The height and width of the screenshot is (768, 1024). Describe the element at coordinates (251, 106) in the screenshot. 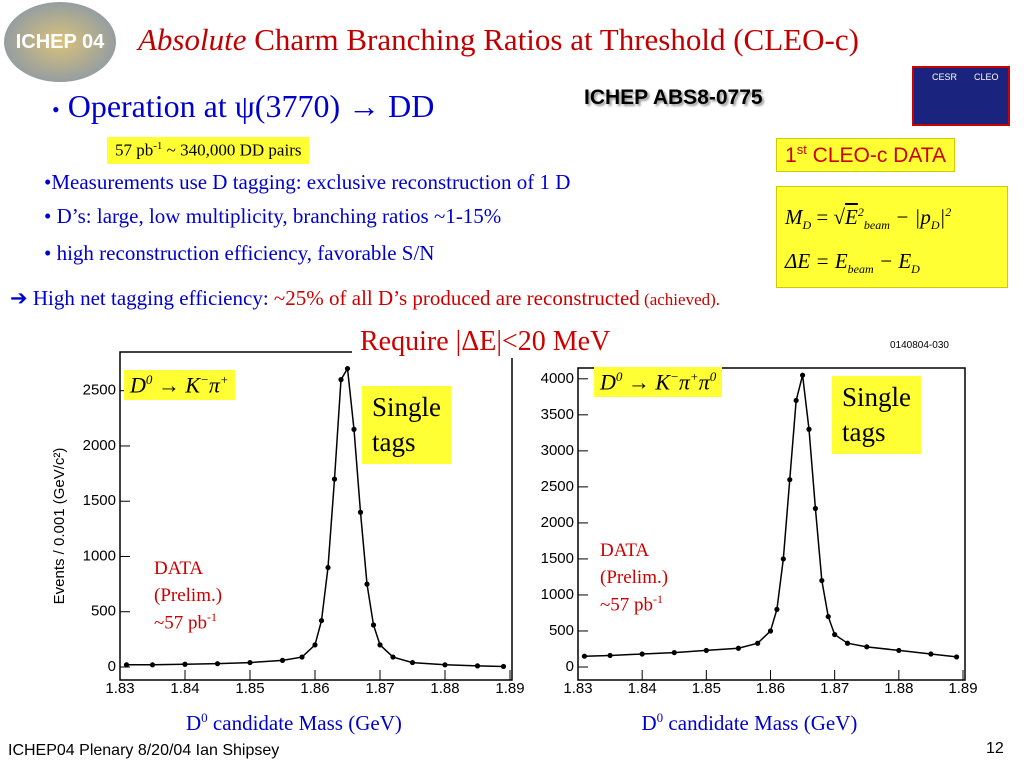

I see `operation-text: Operation at ψ(3770) → DD` at that location.